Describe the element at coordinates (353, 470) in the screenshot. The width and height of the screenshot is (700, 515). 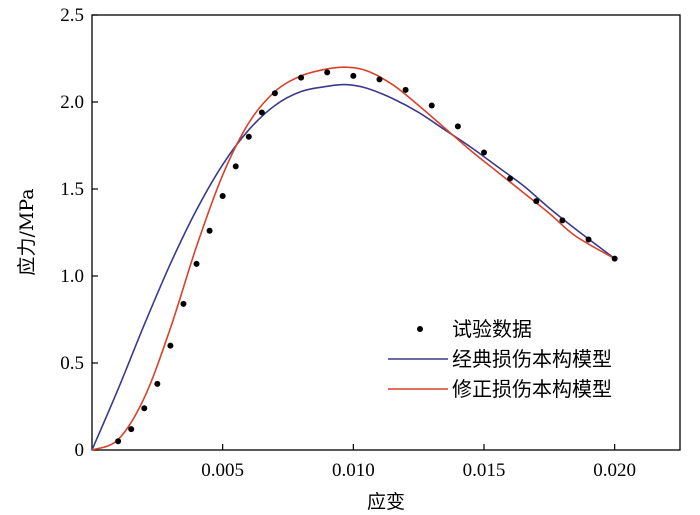
I see `x-tick-label: 0.010` at that location.